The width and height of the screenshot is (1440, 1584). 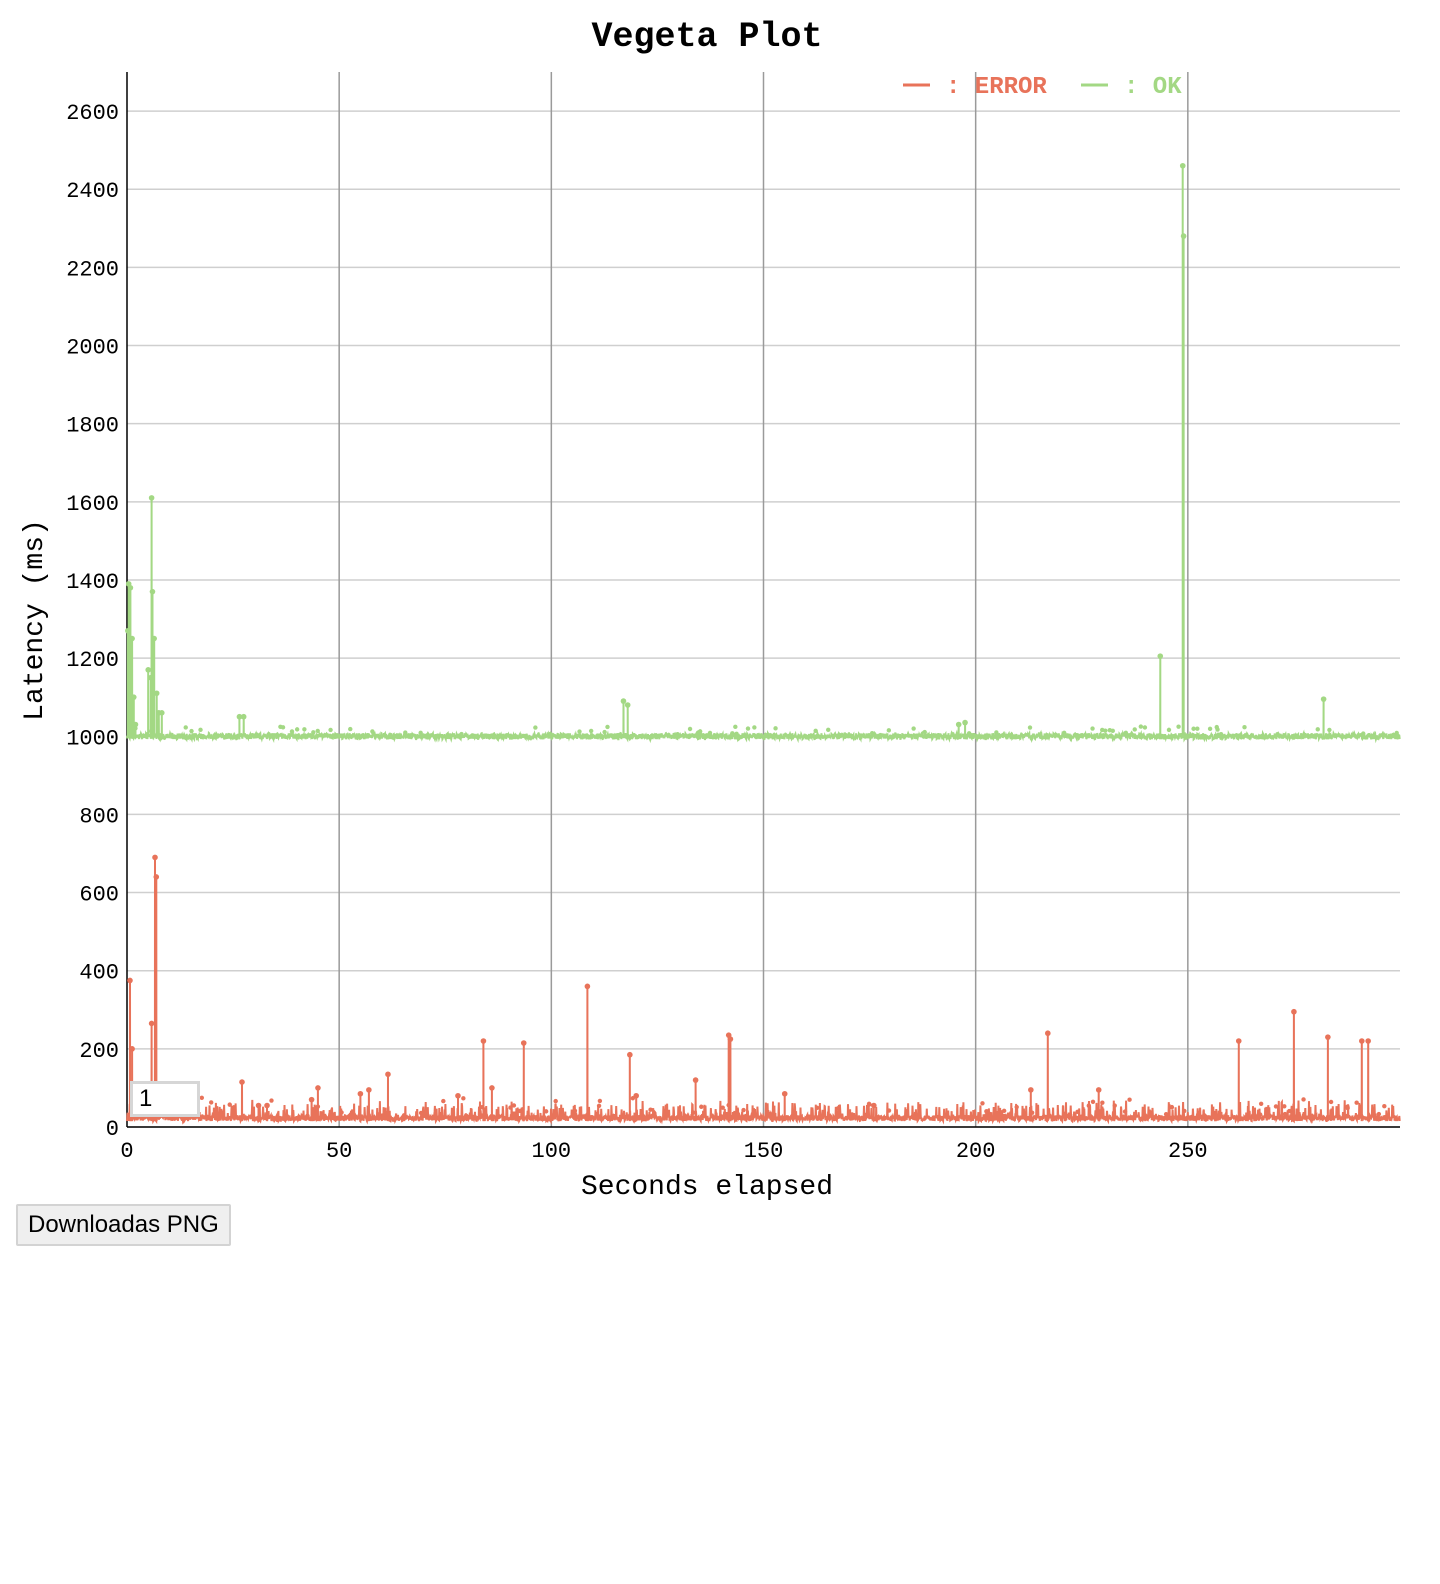 What do you see at coordinates (706, 37) in the screenshot?
I see `chart-title: Vegeta Plot` at bounding box center [706, 37].